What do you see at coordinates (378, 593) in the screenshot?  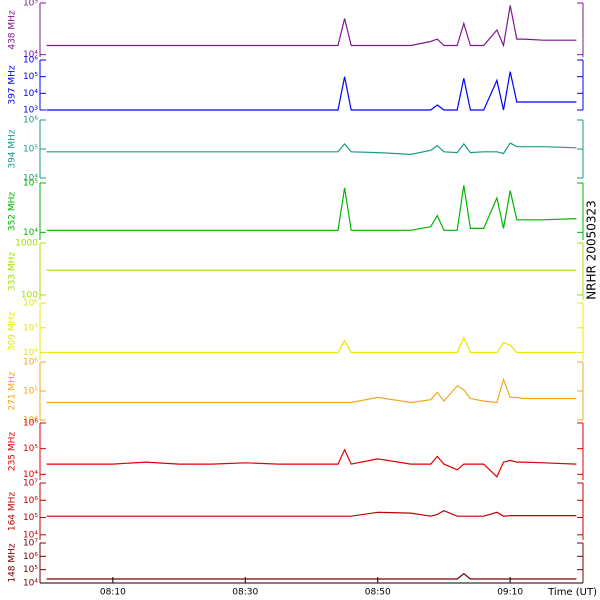 I see `x-tick-label: 08:50` at bounding box center [378, 593].